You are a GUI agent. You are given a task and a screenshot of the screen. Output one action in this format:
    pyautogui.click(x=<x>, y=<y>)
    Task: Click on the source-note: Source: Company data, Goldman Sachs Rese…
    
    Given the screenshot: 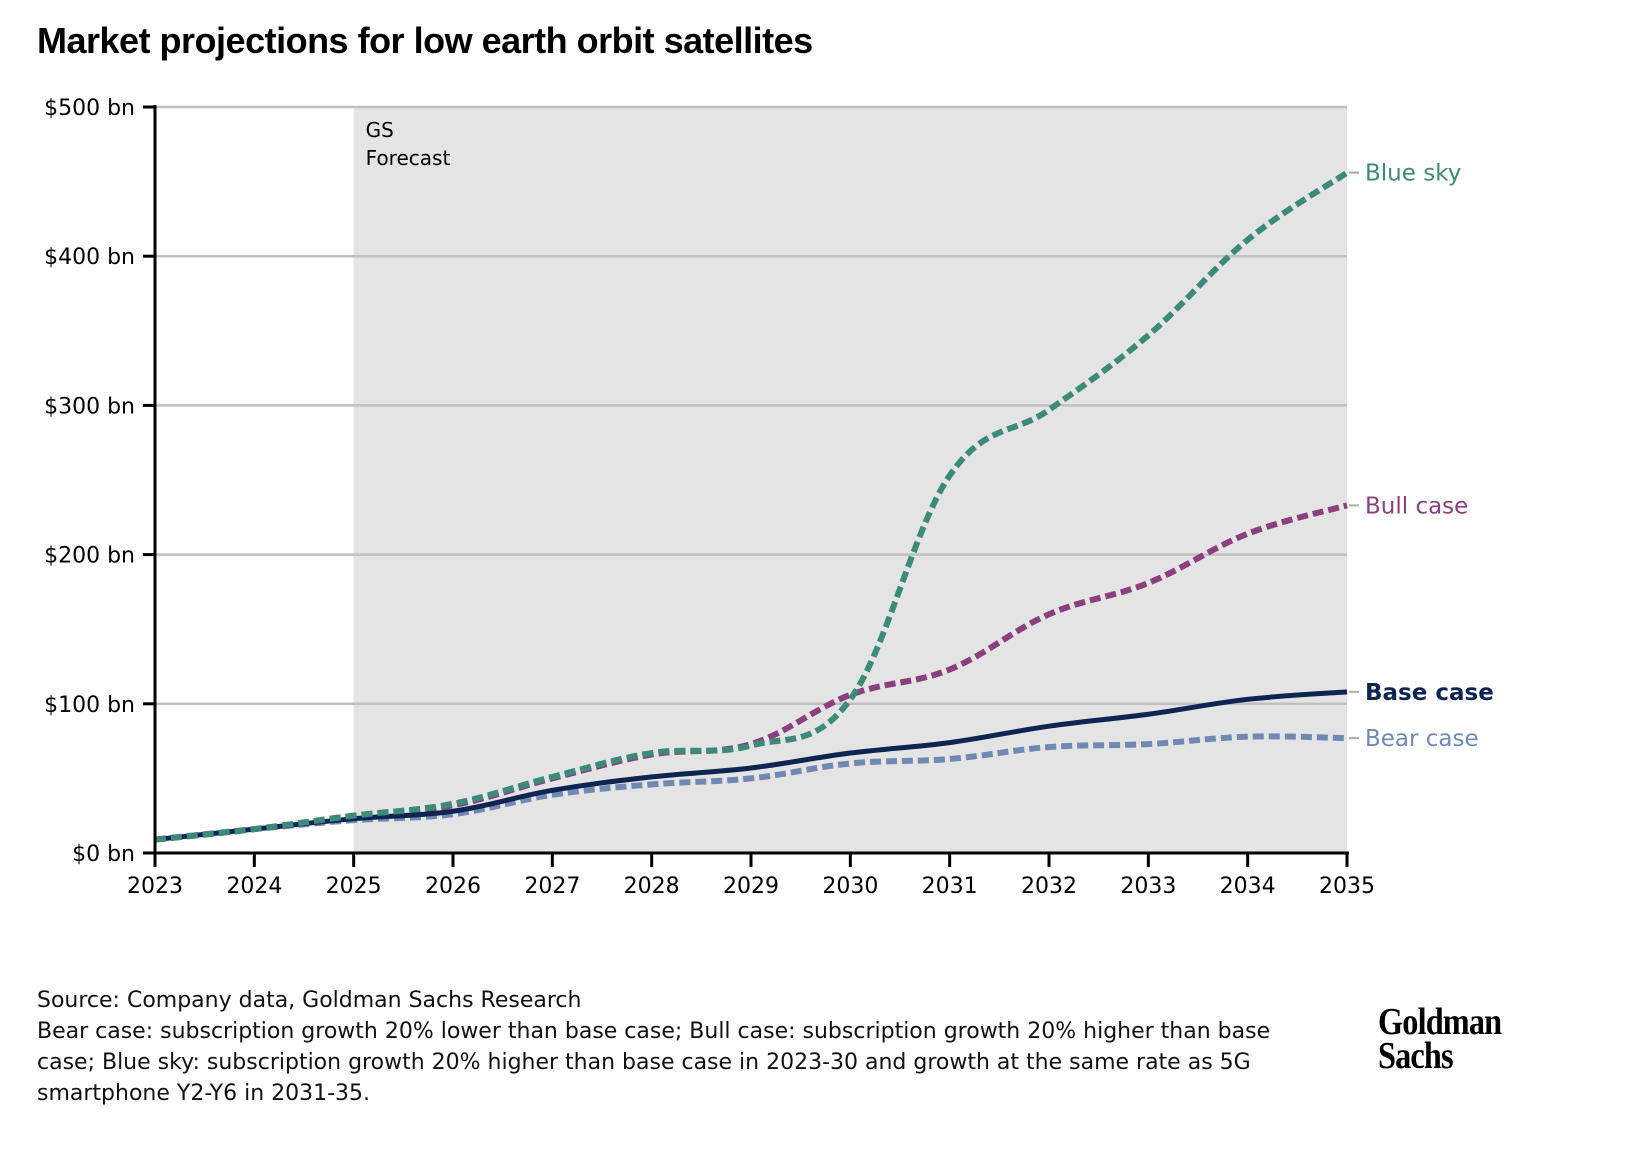 What is the action you would take?
    pyautogui.click(x=309, y=1000)
    